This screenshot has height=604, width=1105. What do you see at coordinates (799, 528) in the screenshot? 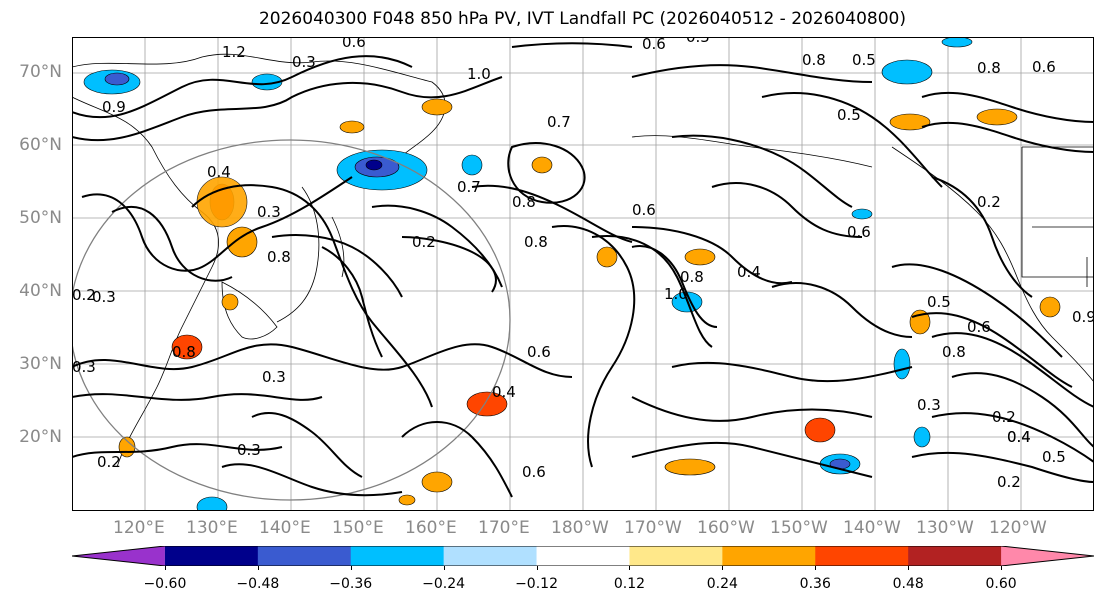
I see `lon-label: 150°W` at bounding box center [799, 528].